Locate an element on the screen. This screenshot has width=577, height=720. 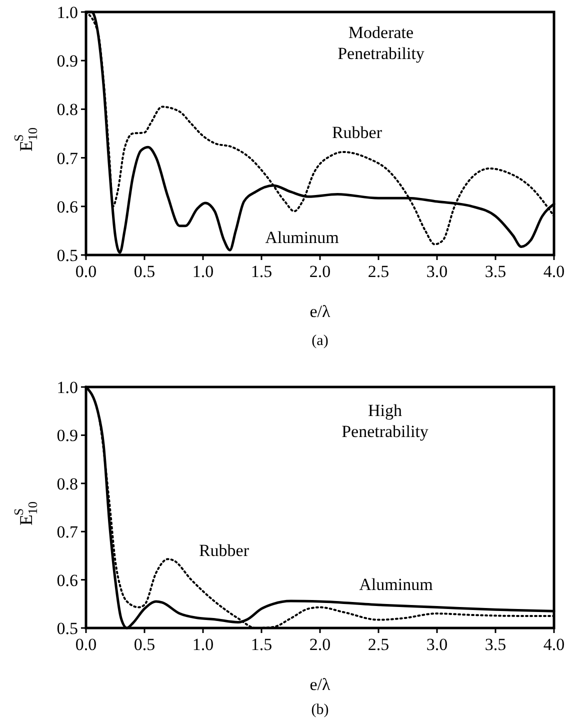
text: (b) is located at coordinates (320, 710).